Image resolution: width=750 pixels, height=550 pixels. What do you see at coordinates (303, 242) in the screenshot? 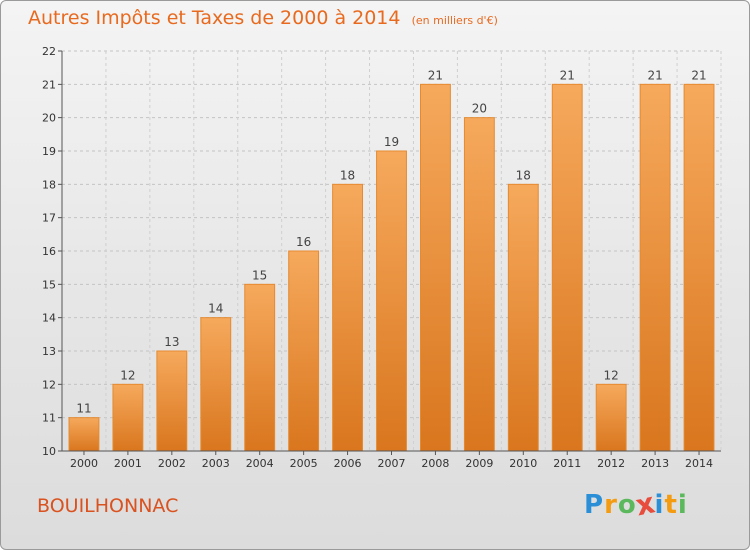
I see `data-label: 16` at bounding box center [303, 242].